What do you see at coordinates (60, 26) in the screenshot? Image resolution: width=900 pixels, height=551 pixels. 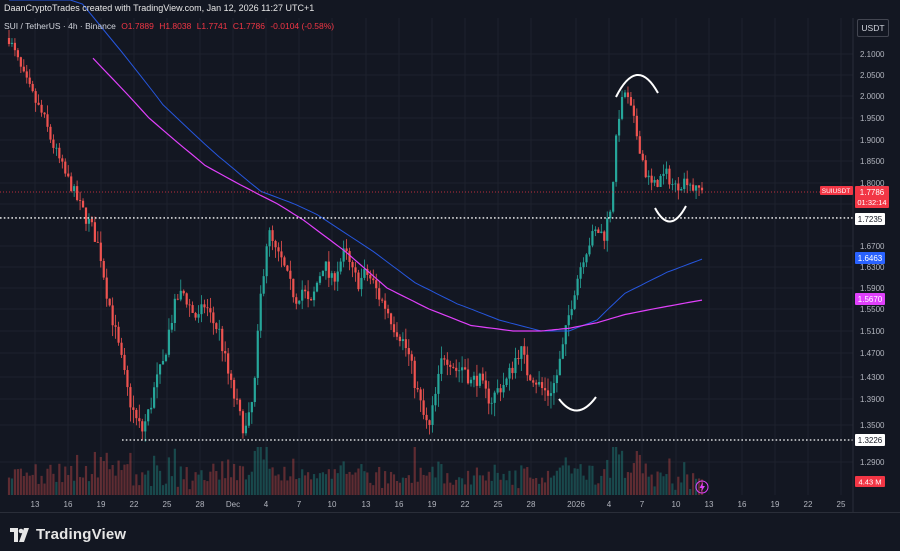 I see `symbol-name: SUI / TetherUS · 4h · Binance` at bounding box center [60, 26].